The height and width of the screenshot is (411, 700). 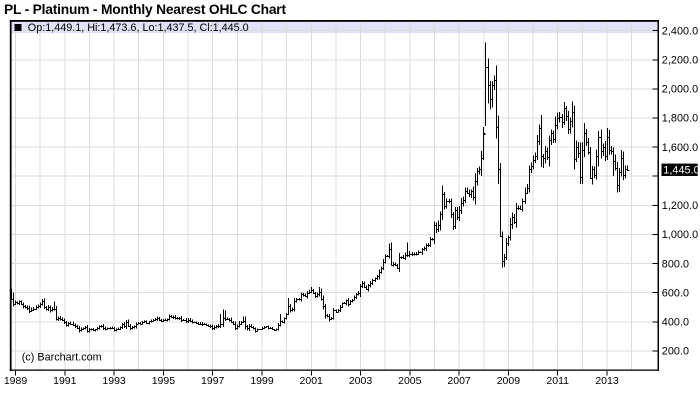 I want to click on svg-text: 1,000.0, so click(x=680, y=235).